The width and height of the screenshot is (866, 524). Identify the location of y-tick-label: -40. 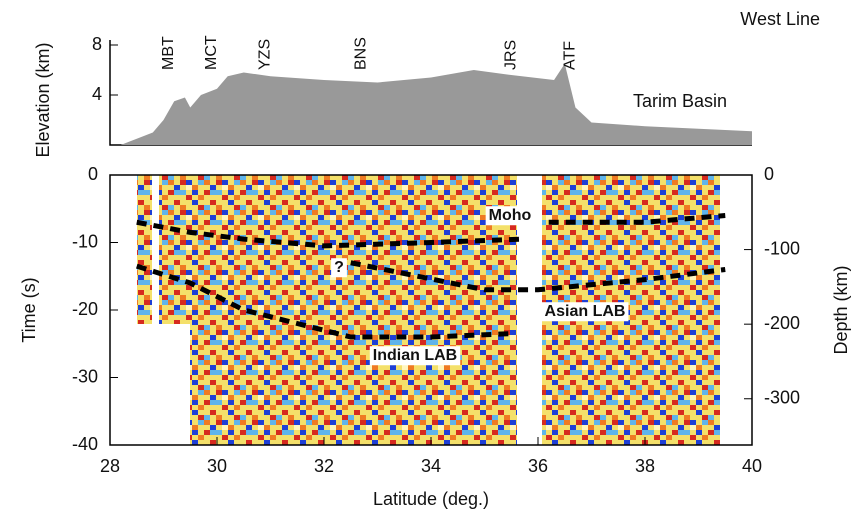
(85, 444).